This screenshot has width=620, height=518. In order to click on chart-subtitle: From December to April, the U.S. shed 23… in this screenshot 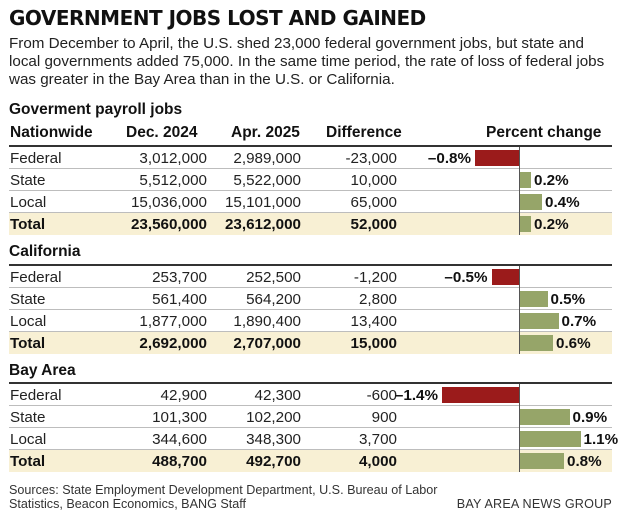, I will do `click(307, 61)`.